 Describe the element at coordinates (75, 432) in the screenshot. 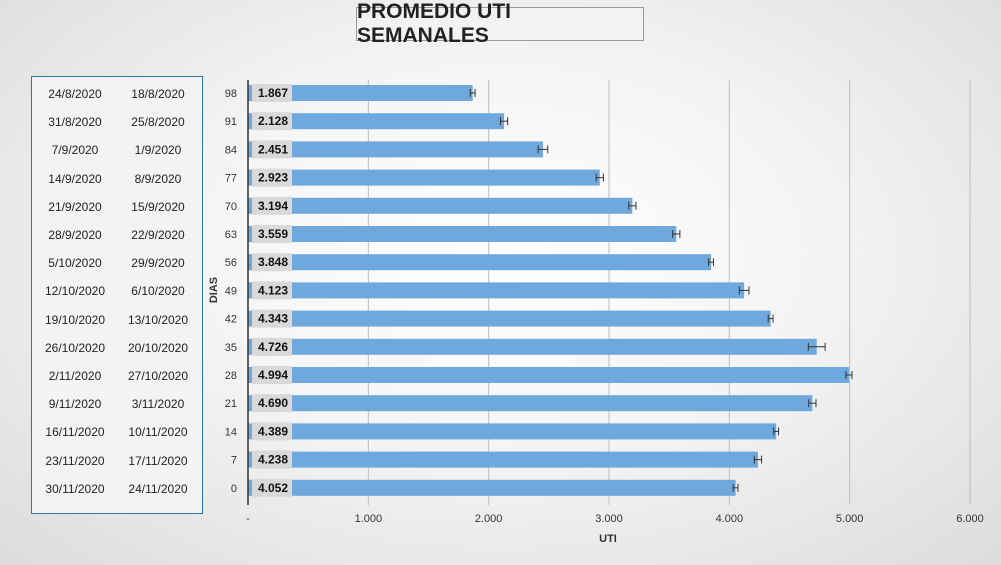

I see `date-range-end: 16/11/2020` at that location.